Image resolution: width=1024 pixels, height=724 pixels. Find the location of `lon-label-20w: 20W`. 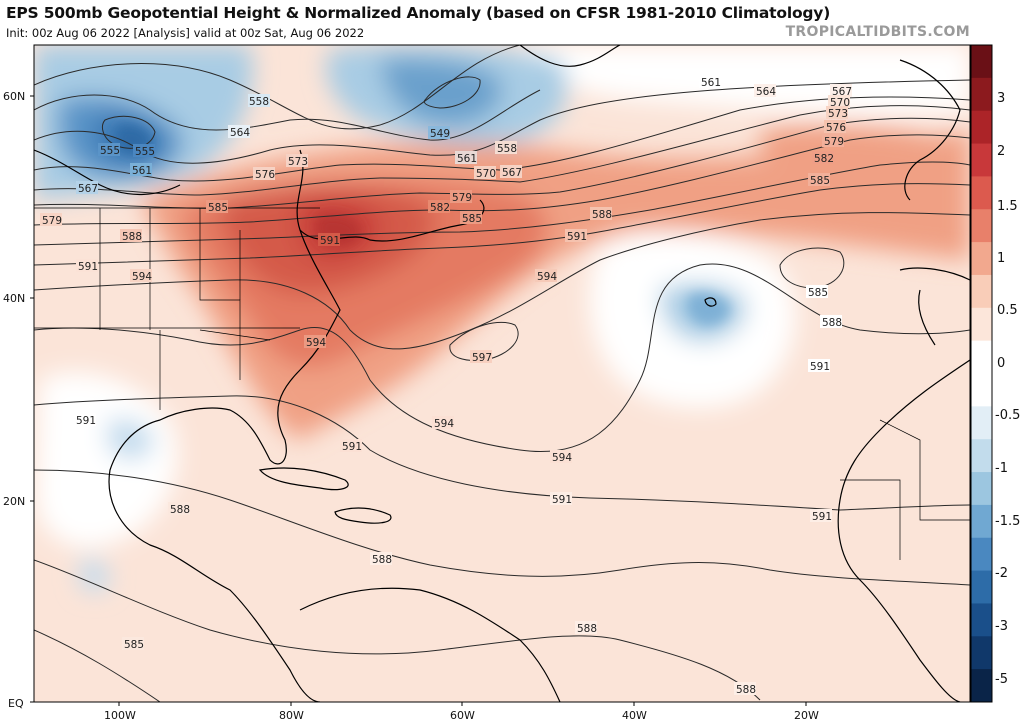

lon-label-20w: 20W is located at coordinates (806, 715).